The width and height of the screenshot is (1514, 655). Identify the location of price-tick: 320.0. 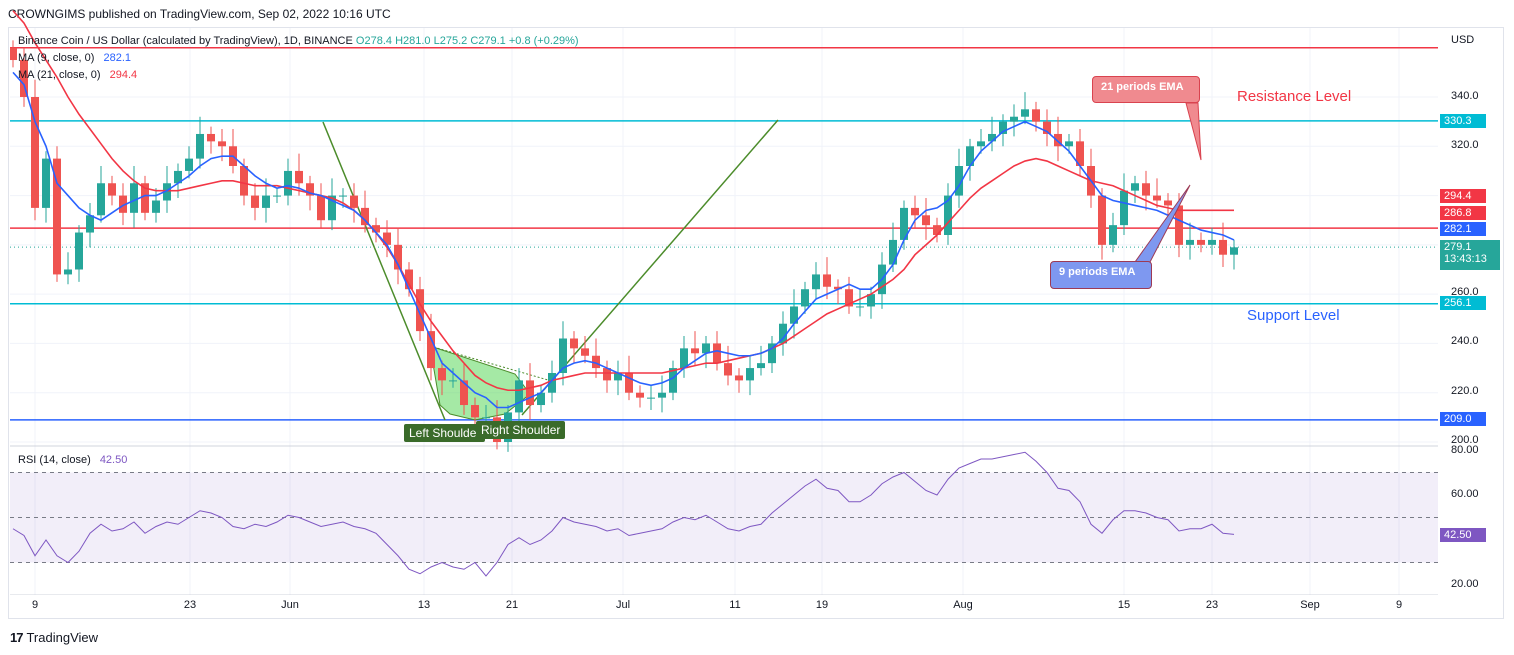
(1465, 145).